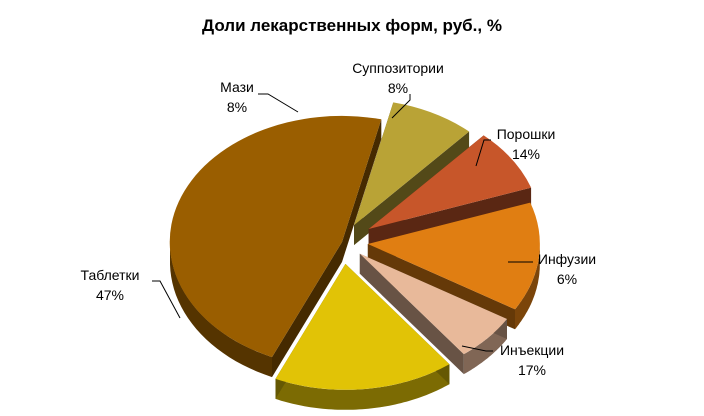 This screenshot has width=704, height=416. Describe the element at coordinates (532, 370) in the screenshot. I see `slice-value-injections: 17%` at that location.